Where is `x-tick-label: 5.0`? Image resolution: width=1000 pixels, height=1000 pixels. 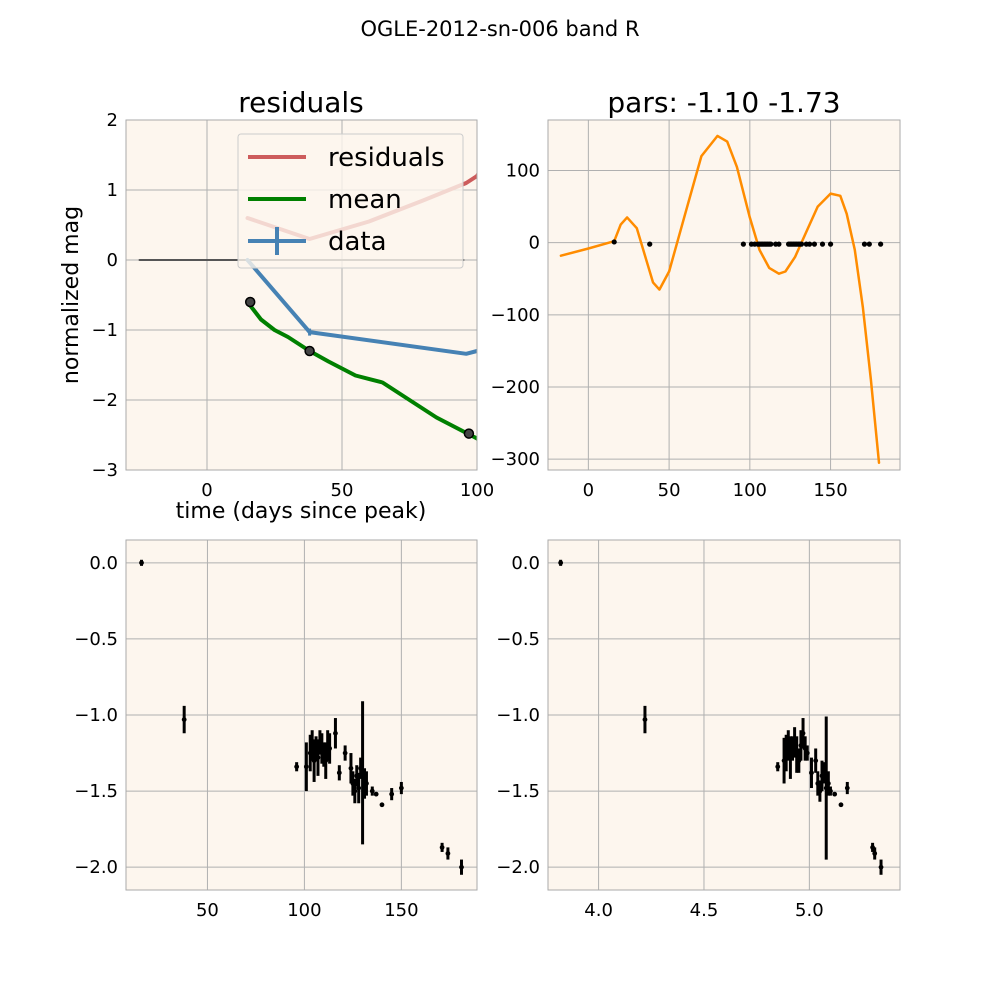
x-tick-label: 5.0 is located at coordinates (809, 910).